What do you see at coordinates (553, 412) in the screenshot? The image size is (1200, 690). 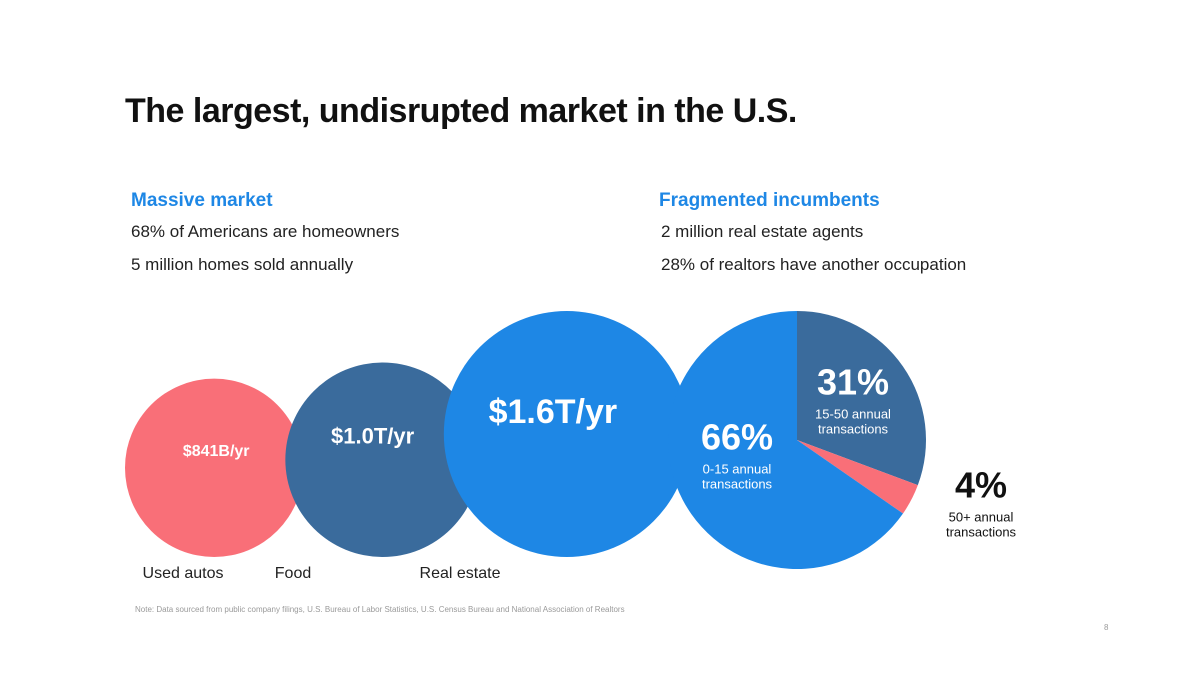 I see `bubble-value-label: $1.6T/yr` at bounding box center [553, 412].